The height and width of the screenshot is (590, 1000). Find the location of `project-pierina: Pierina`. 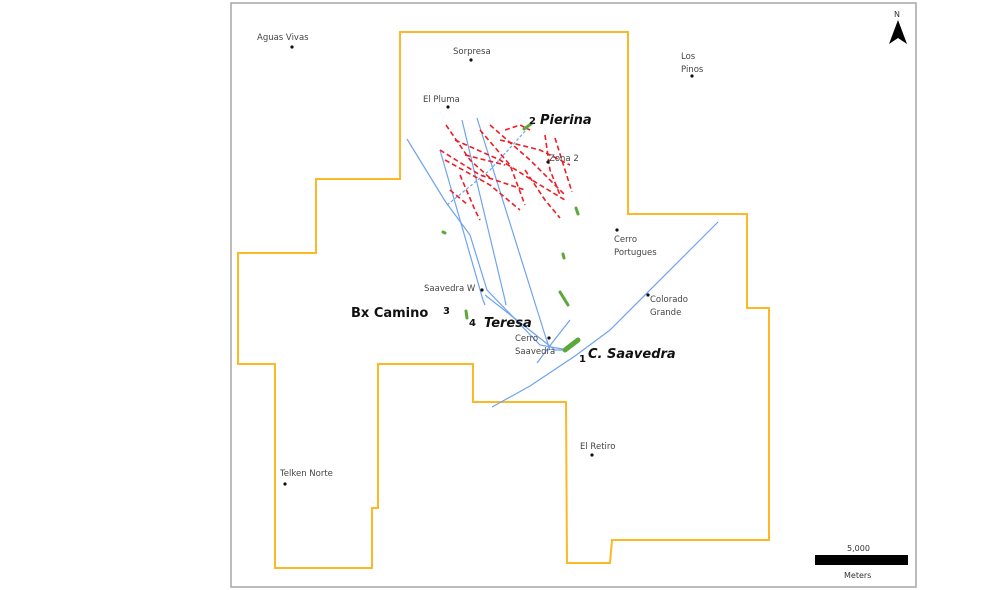

project-pierina: Pierina is located at coordinates (566, 120).